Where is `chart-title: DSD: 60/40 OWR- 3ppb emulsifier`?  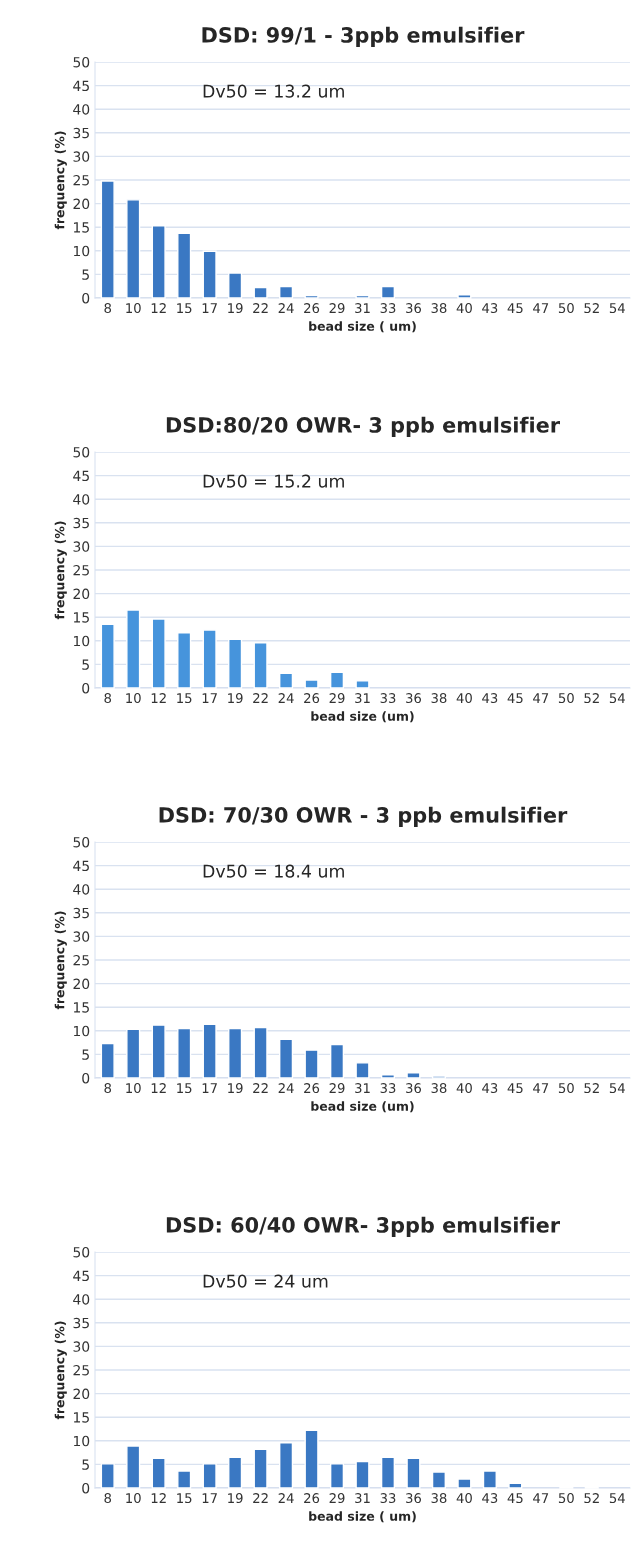
chart-title: DSD: 60/40 OWR- 3ppb emulsifier is located at coordinates (363, 1226).